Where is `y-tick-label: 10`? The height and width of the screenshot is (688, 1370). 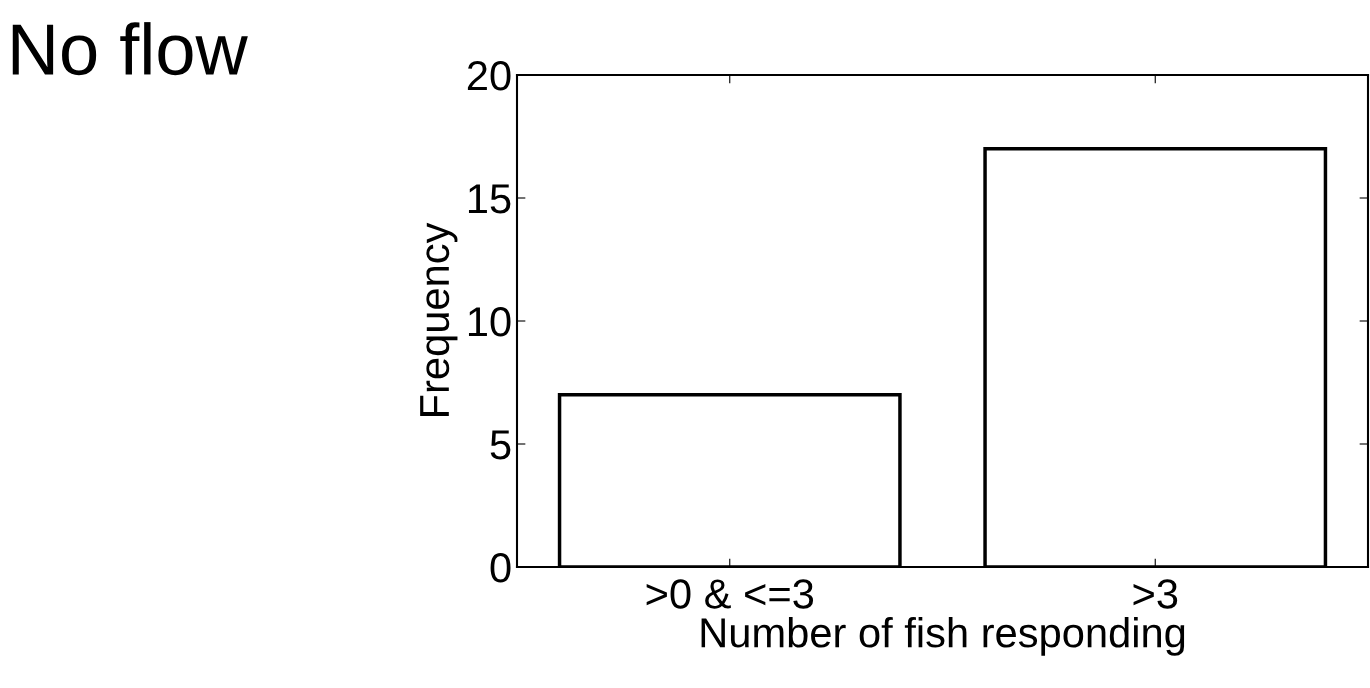
y-tick-label: 10 is located at coordinates (489, 322).